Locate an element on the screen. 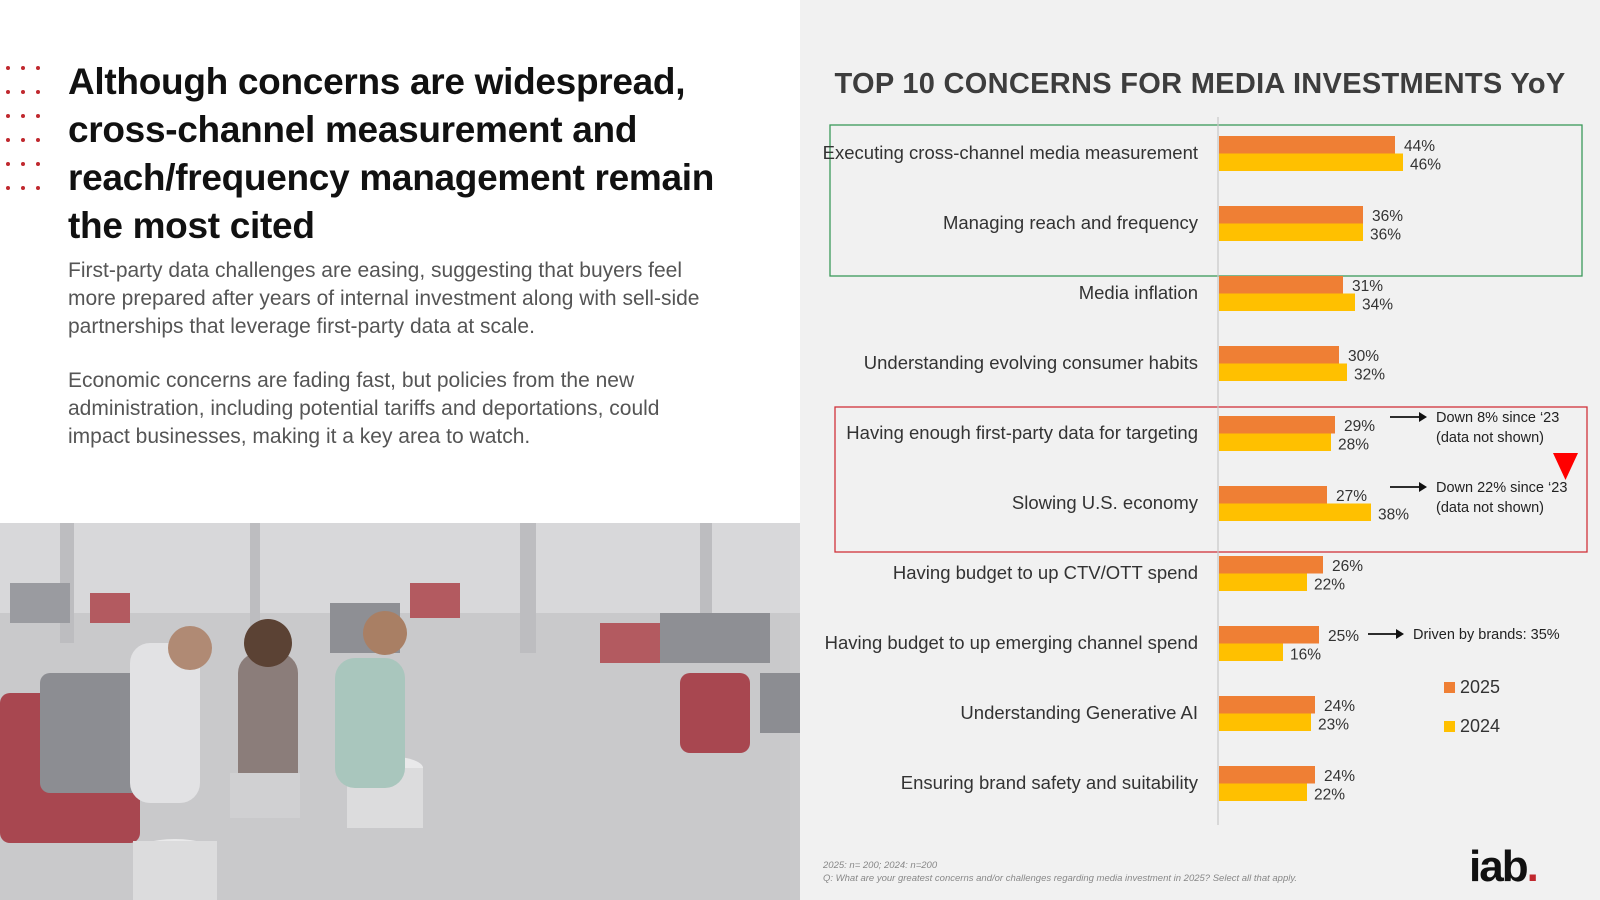 The width and height of the screenshot is (1600, 900). annotation-text: Driven by brands: 35% is located at coordinates (1486, 635).